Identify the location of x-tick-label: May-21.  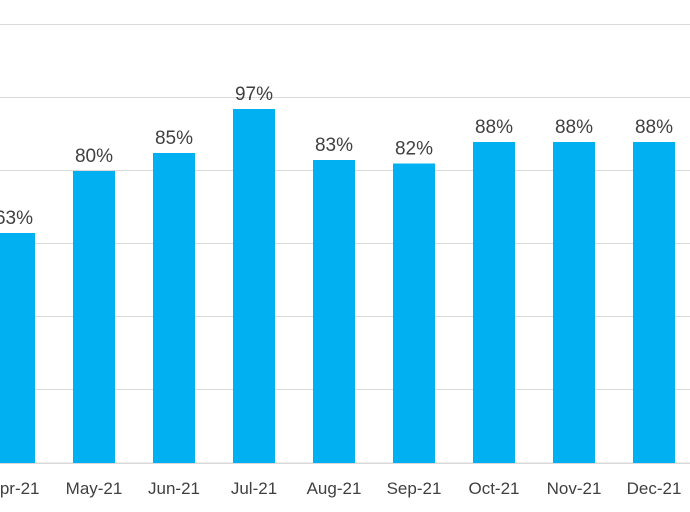
(94, 488).